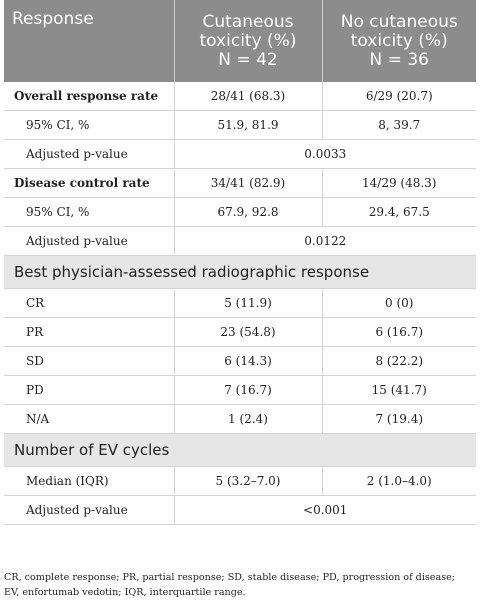 Image resolution: width=480 pixels, height=608 pixels. Describe the element at coordinates (399, 481) in the screenshot. I see `cell-value: 2 (1.0–4.0)` at that location.